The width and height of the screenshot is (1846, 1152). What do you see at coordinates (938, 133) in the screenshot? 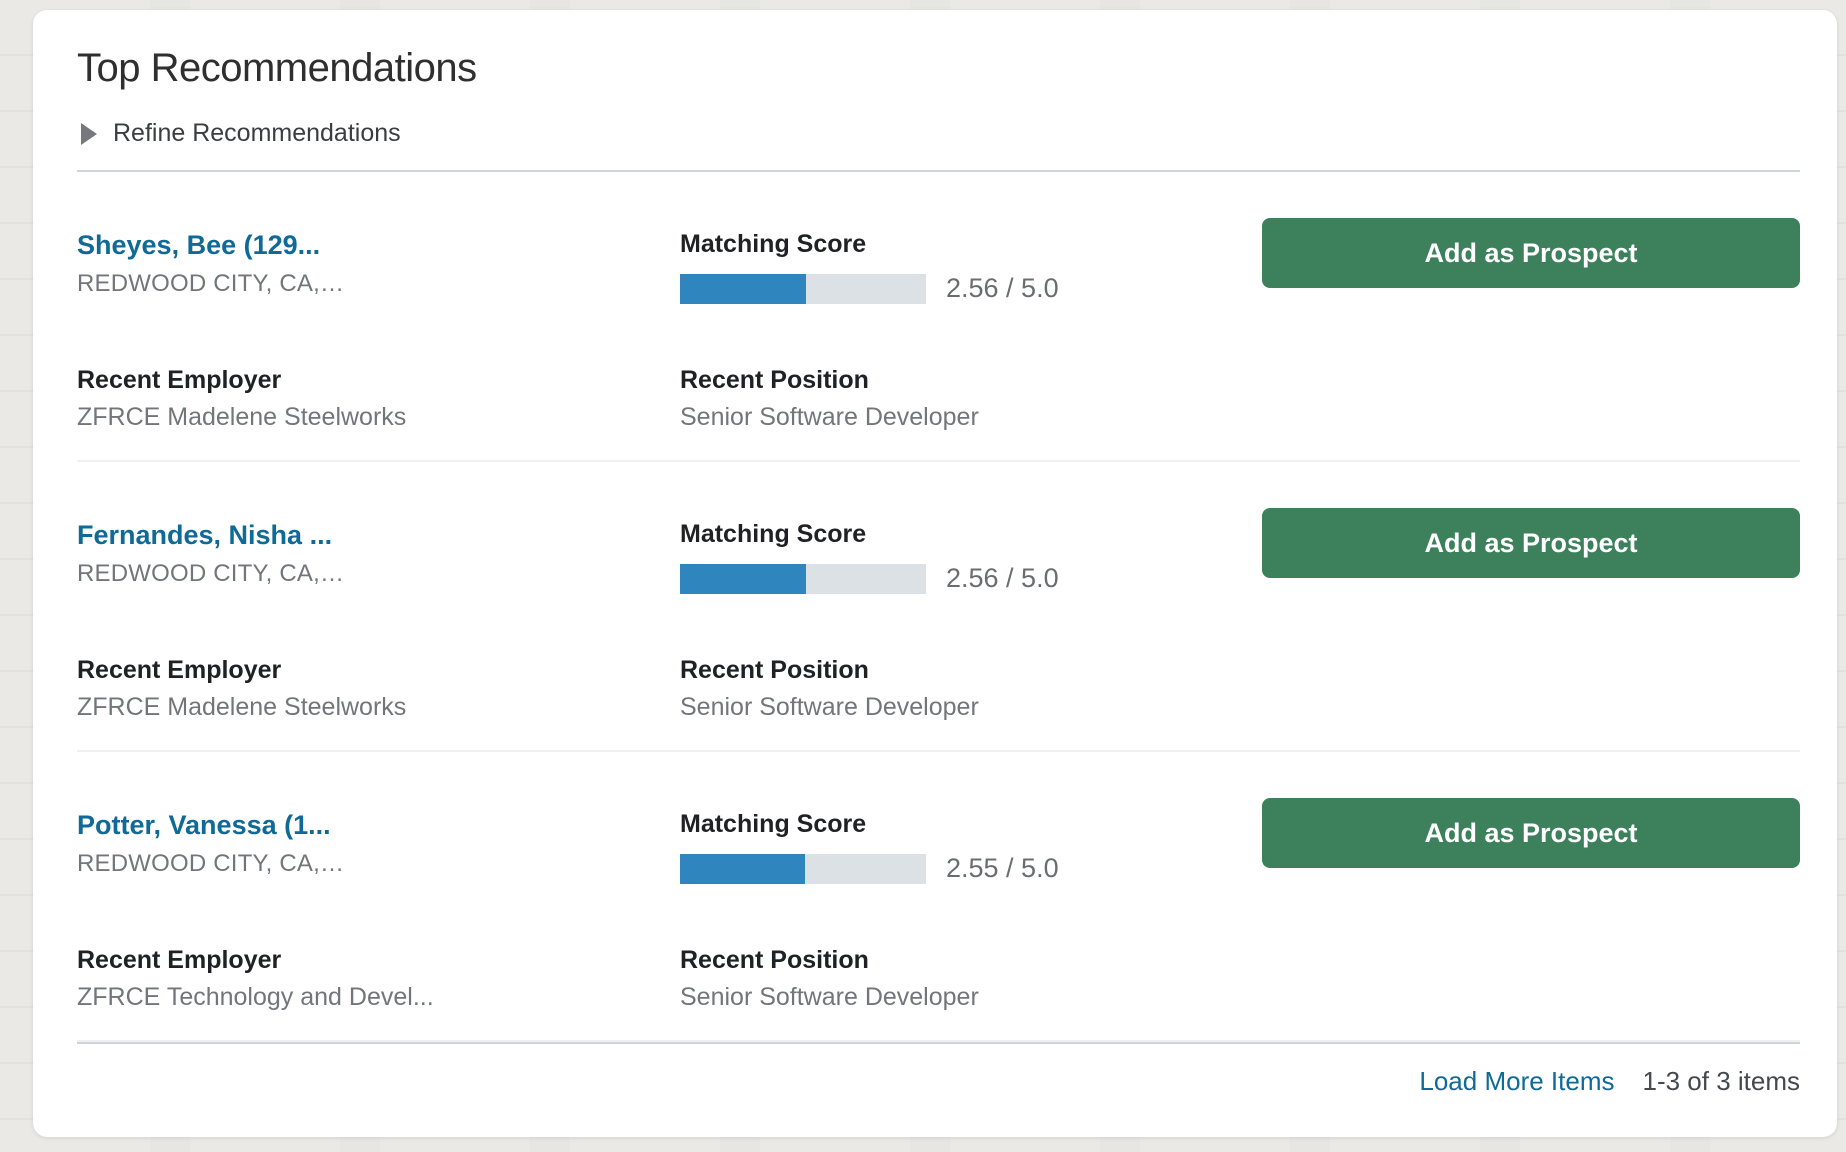
I see `refine-recommendations-expander: Refine Recommendations` at bounding box center [938, 133].